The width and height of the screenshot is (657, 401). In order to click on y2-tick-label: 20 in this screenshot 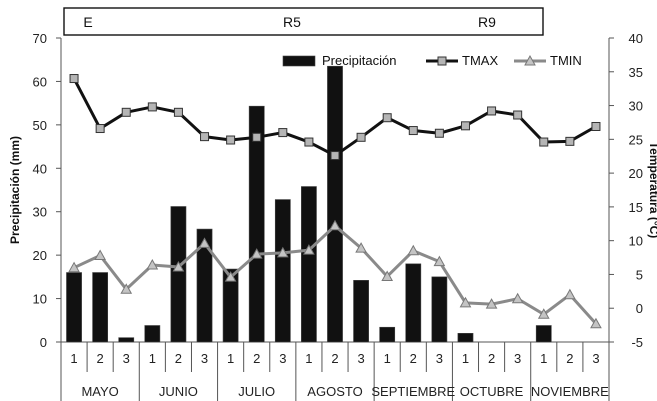, I will do `click(636, 173)`.